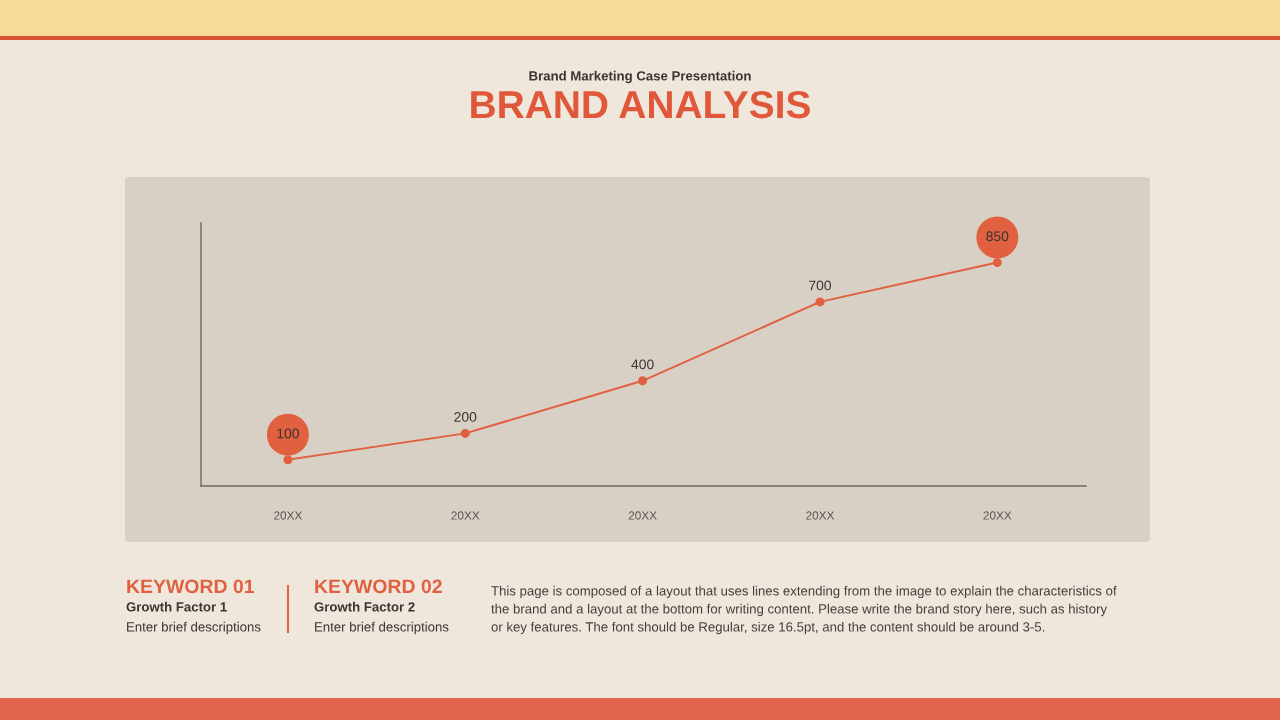 Image resolution: width=1280 pixels, height=720 pixels. Describe the element at coordinates (997, 236) in the screenshot. I see `data-label: 850` at that location.